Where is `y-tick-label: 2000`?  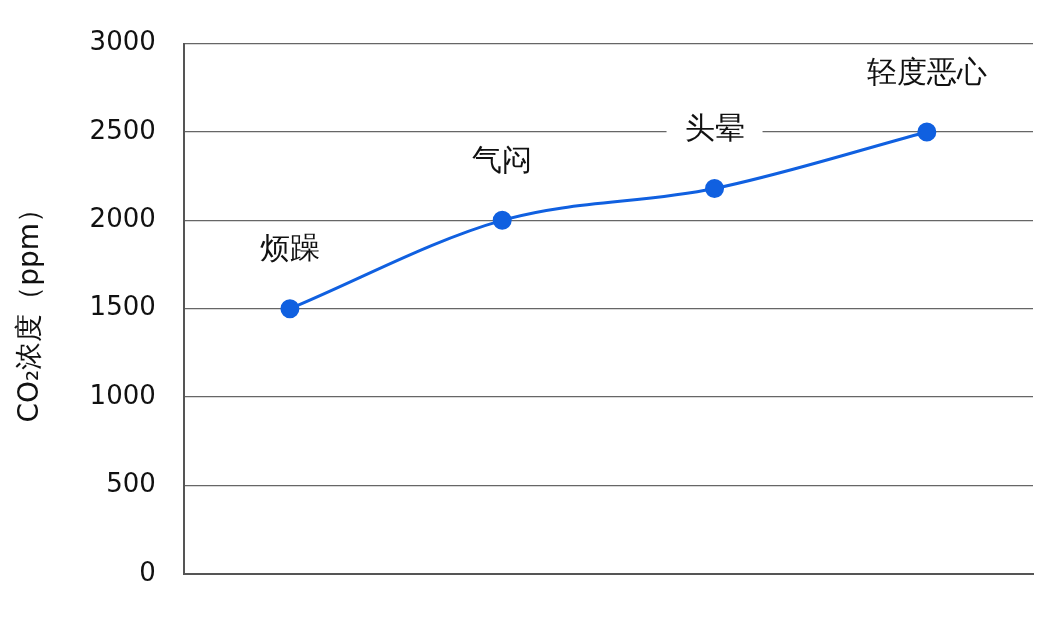 y-tick-label: 2000 is located at coordinates (122, 218).